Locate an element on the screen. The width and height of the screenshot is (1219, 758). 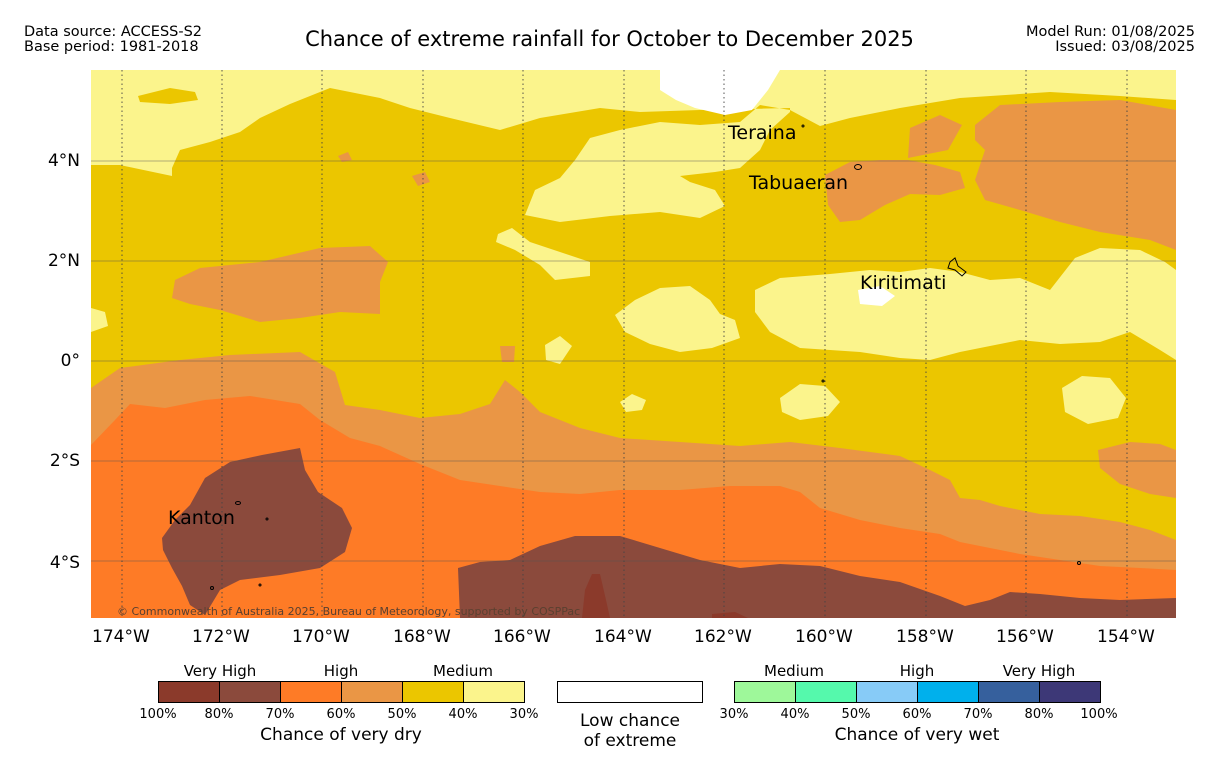
dry-category-high: High is located at coordinates (341, 671).